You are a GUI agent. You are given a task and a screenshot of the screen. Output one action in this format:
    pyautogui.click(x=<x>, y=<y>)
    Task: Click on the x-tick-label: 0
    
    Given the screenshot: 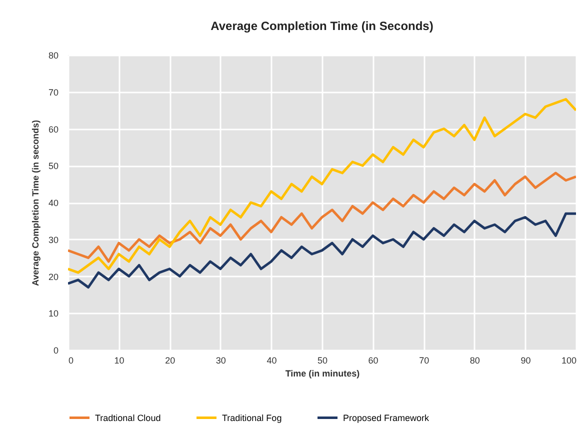 What is the action you would take?
    pyautogui.click(x=71, y=361)
    